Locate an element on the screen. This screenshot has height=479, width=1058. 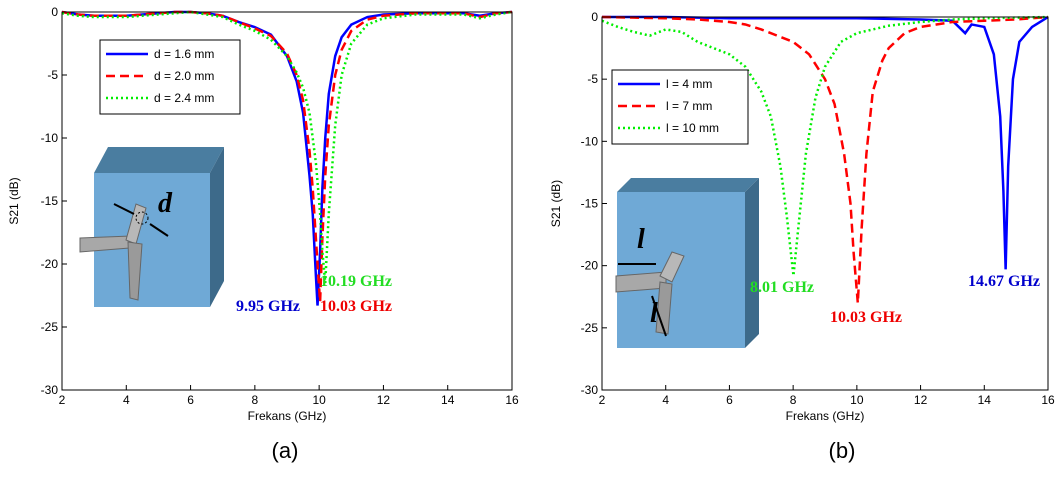
inset-b is located at coordinates (687, 263).